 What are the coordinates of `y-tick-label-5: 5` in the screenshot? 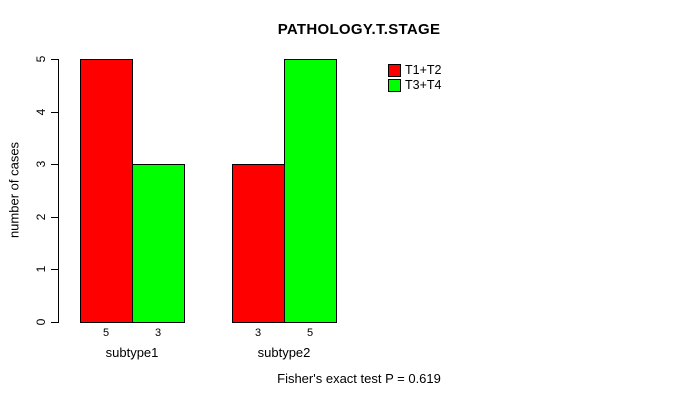 It's located at (41, 59).